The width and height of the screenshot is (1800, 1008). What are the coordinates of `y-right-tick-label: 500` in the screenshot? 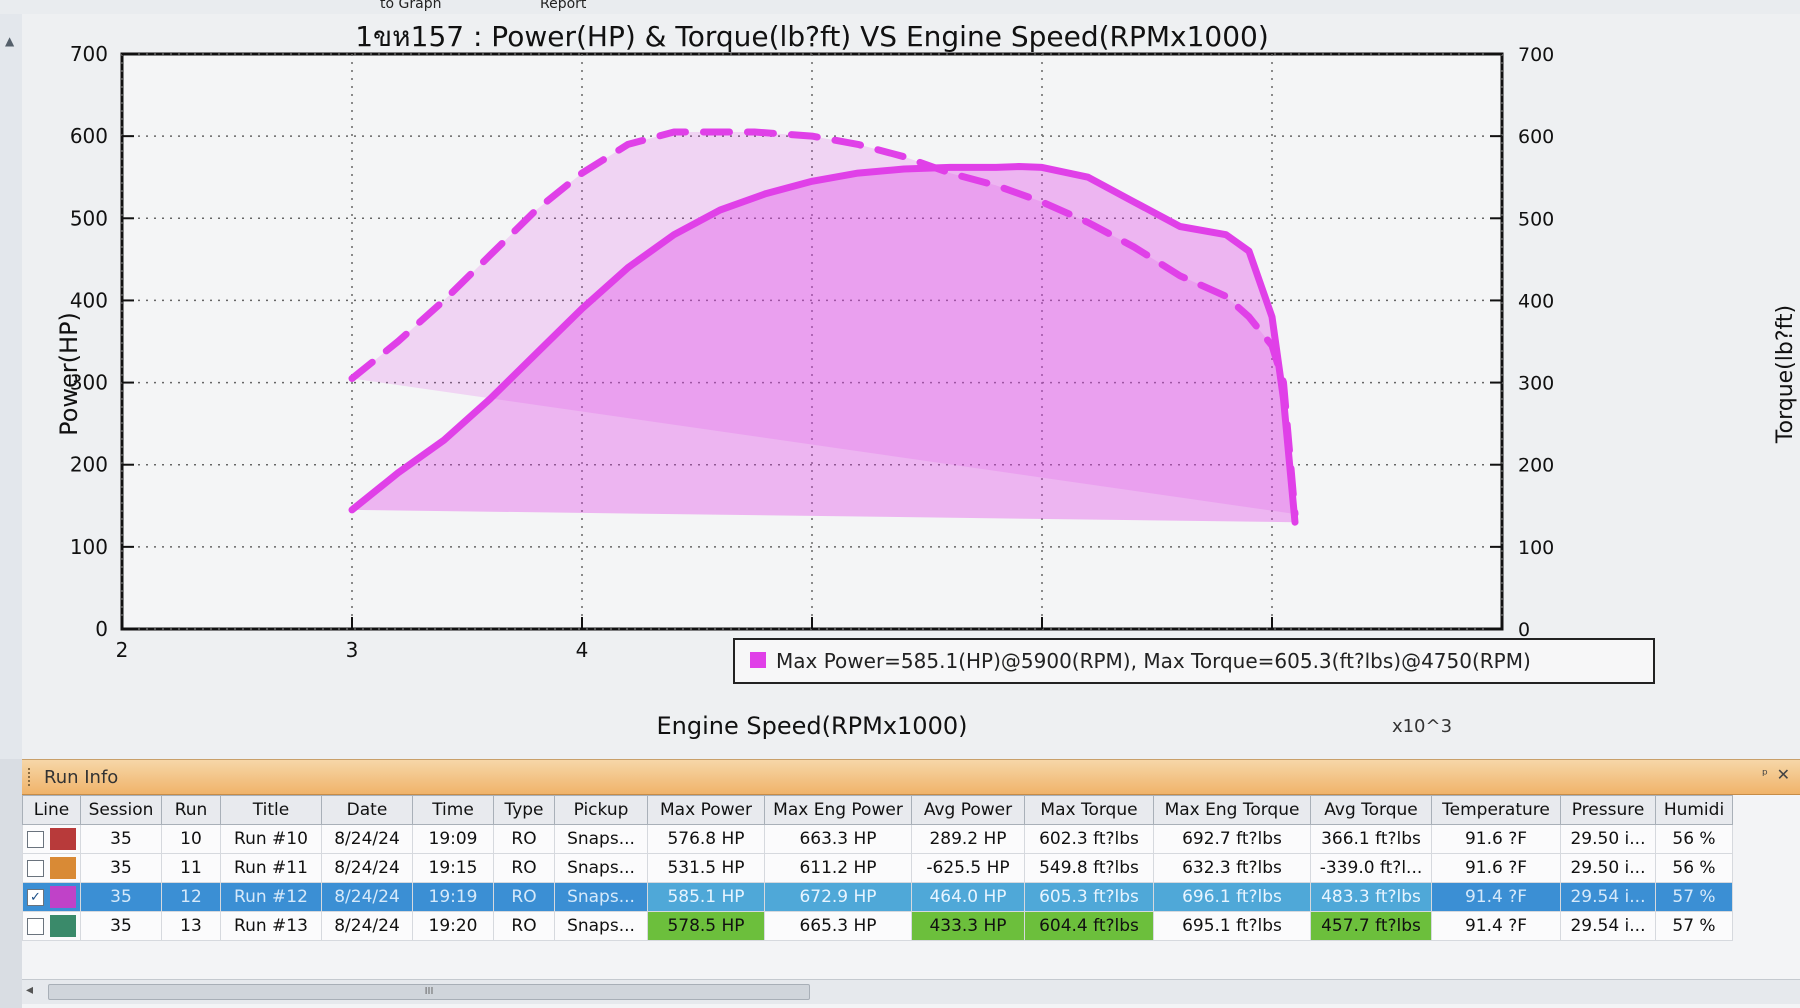 It's located at (1536, 219).